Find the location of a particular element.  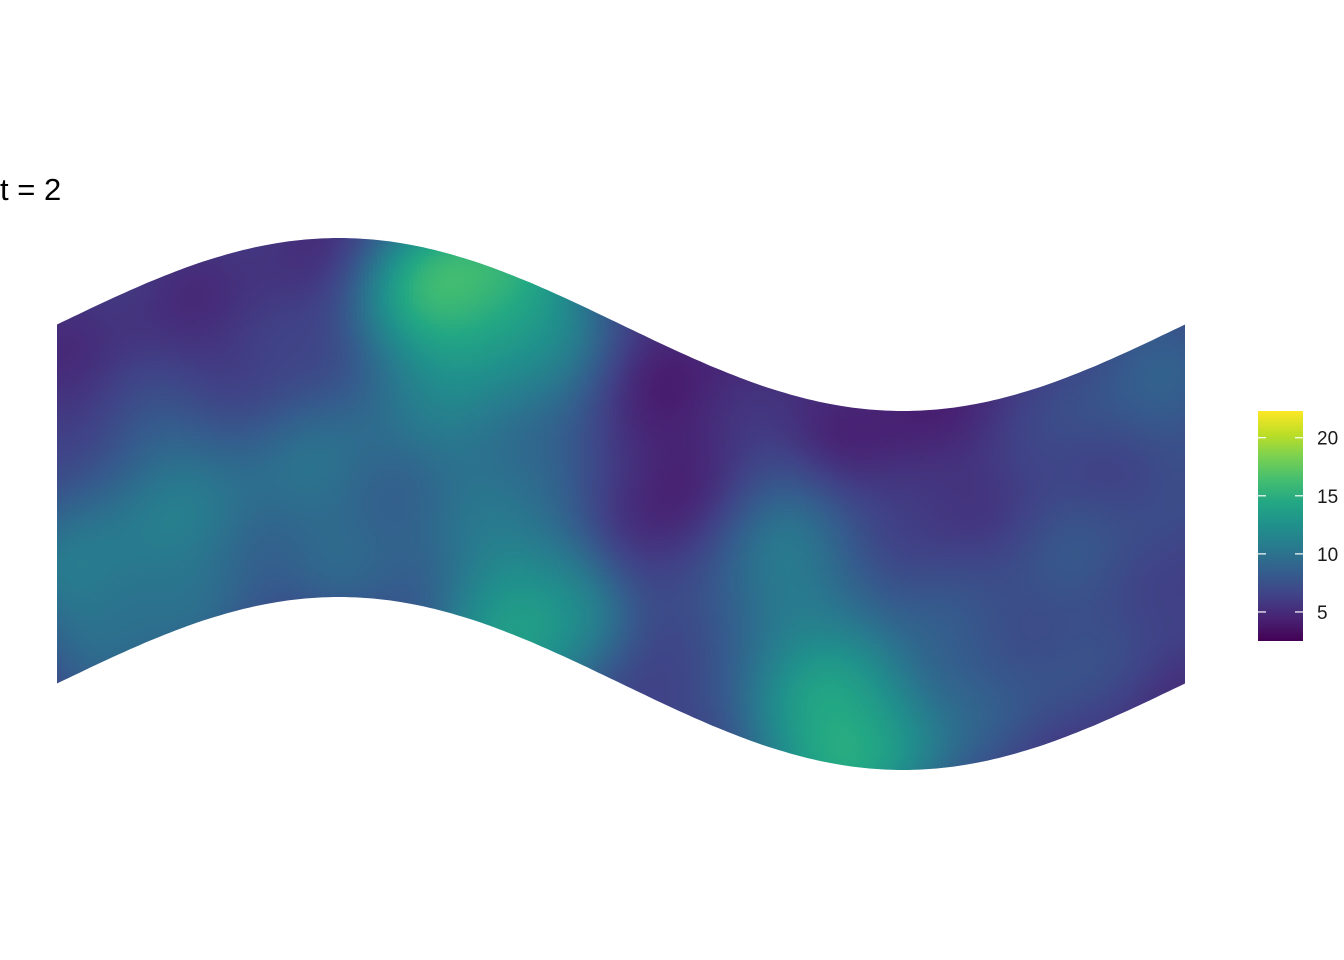

colorbar-ticks: 5 10 15 20 is located at coordinates (1298, 526).